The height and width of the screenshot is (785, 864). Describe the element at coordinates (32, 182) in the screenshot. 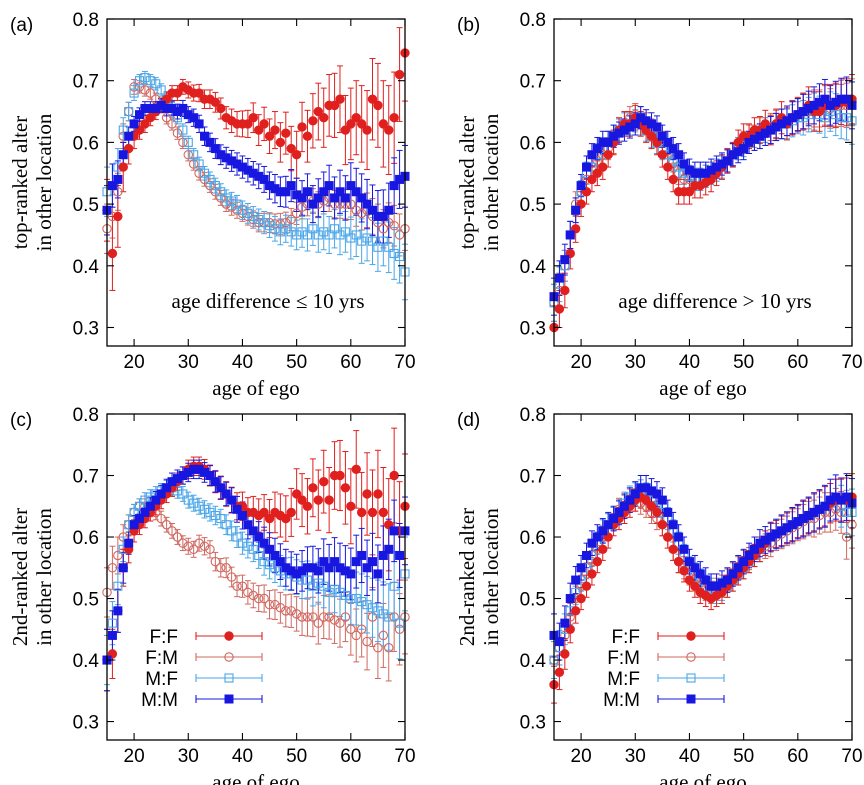

I see `y-axis-label: top-ranked alterin other location` at that location.